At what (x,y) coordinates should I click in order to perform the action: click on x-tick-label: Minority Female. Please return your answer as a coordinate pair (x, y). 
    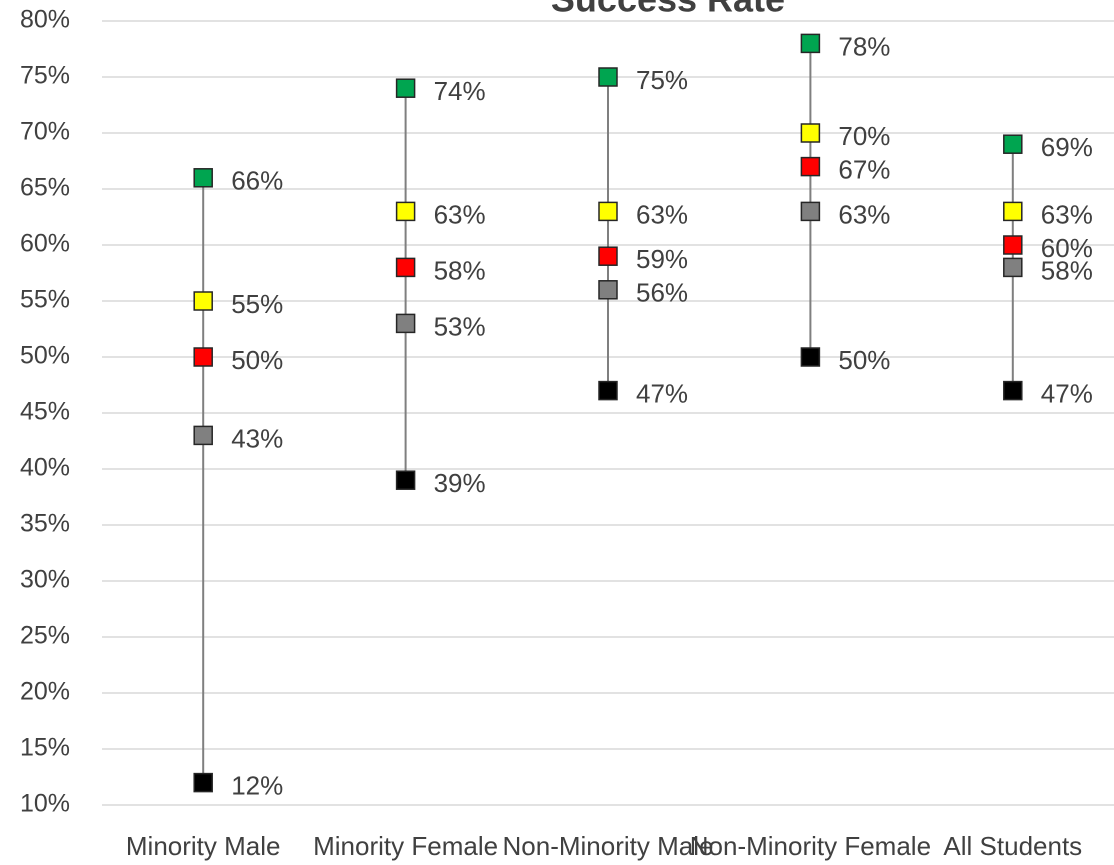
    Looking at the image, I should click on (405, 846).